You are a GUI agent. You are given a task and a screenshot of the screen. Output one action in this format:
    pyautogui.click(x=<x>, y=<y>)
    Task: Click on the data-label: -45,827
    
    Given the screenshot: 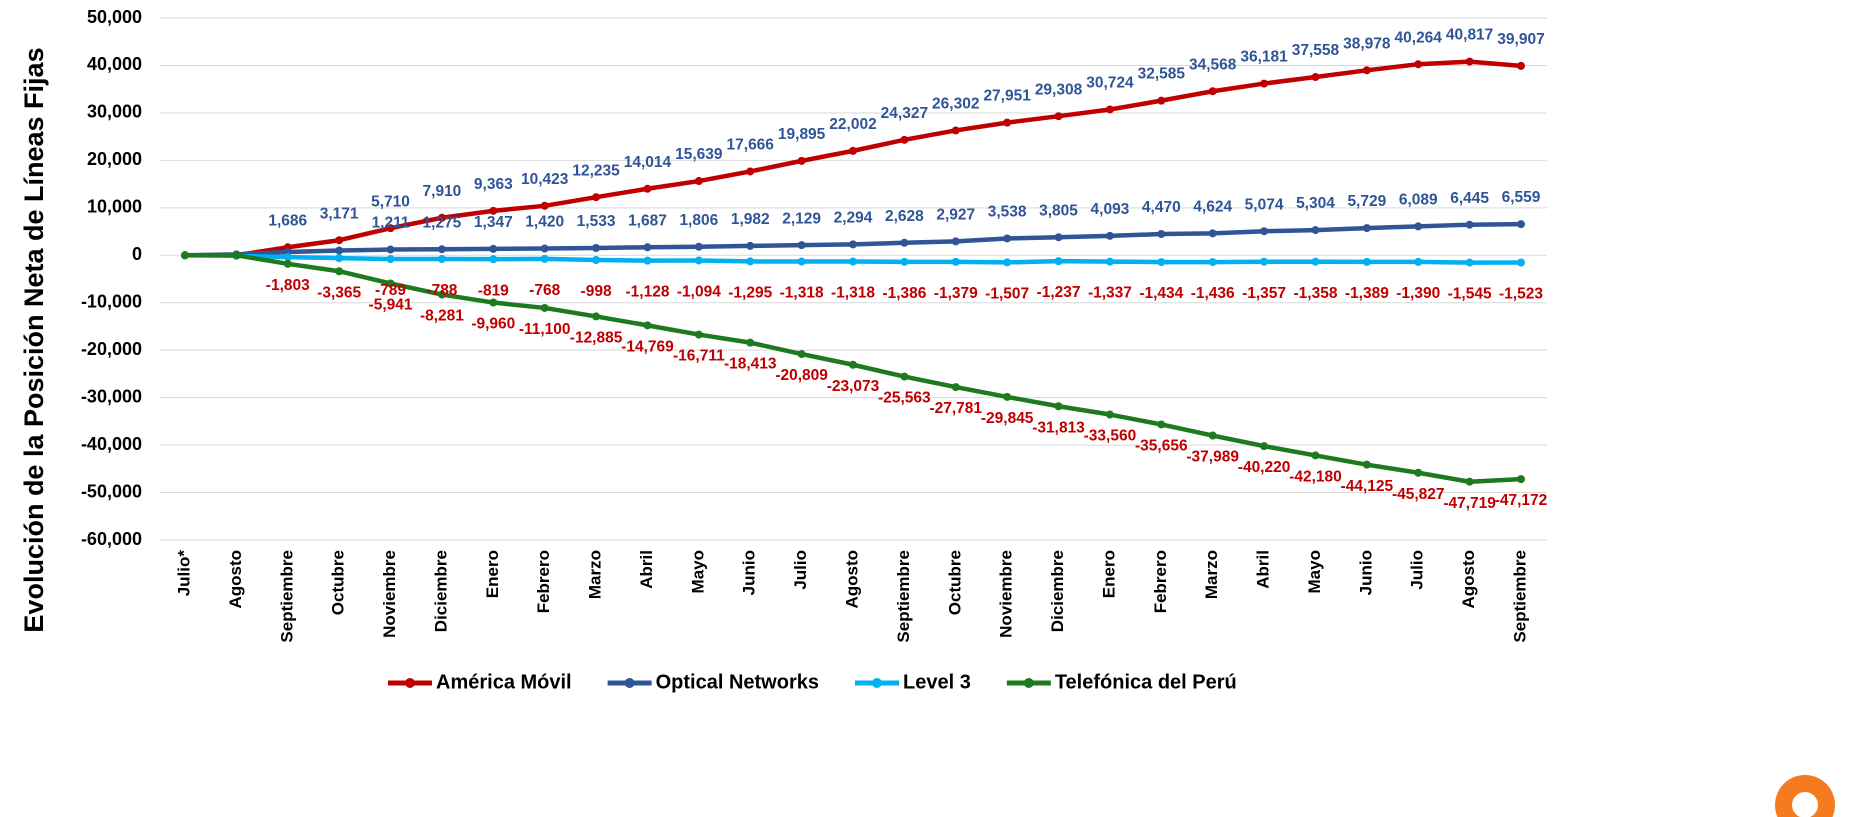 What is the action you would take?
    pyautogui.click(x=1418, y=494)
    